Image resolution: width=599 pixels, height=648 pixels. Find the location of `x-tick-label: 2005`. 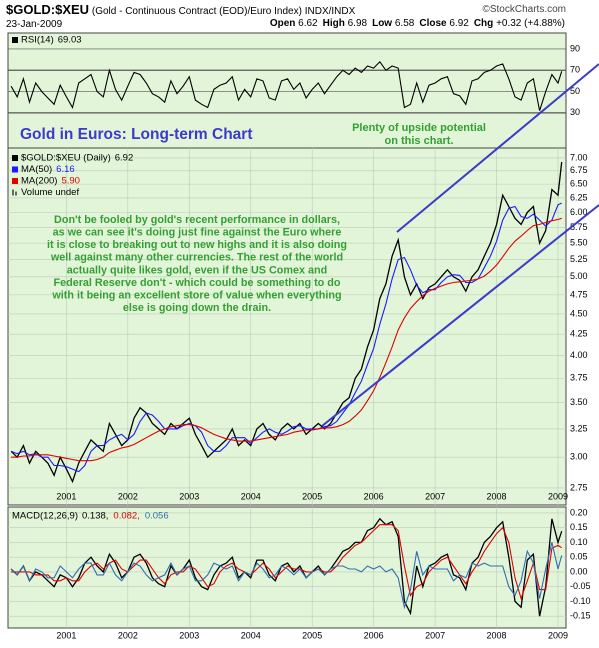

x-tick-label: 2005 is located at coordinates (312, 496).